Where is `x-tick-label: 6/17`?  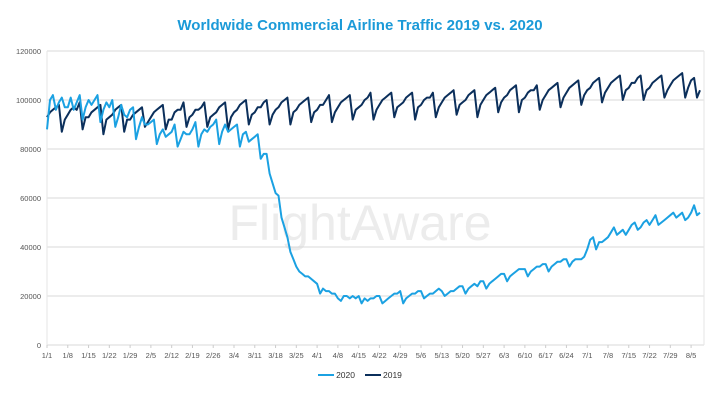 x-tick-label: 6/17 is located at coordinates (545, 355).